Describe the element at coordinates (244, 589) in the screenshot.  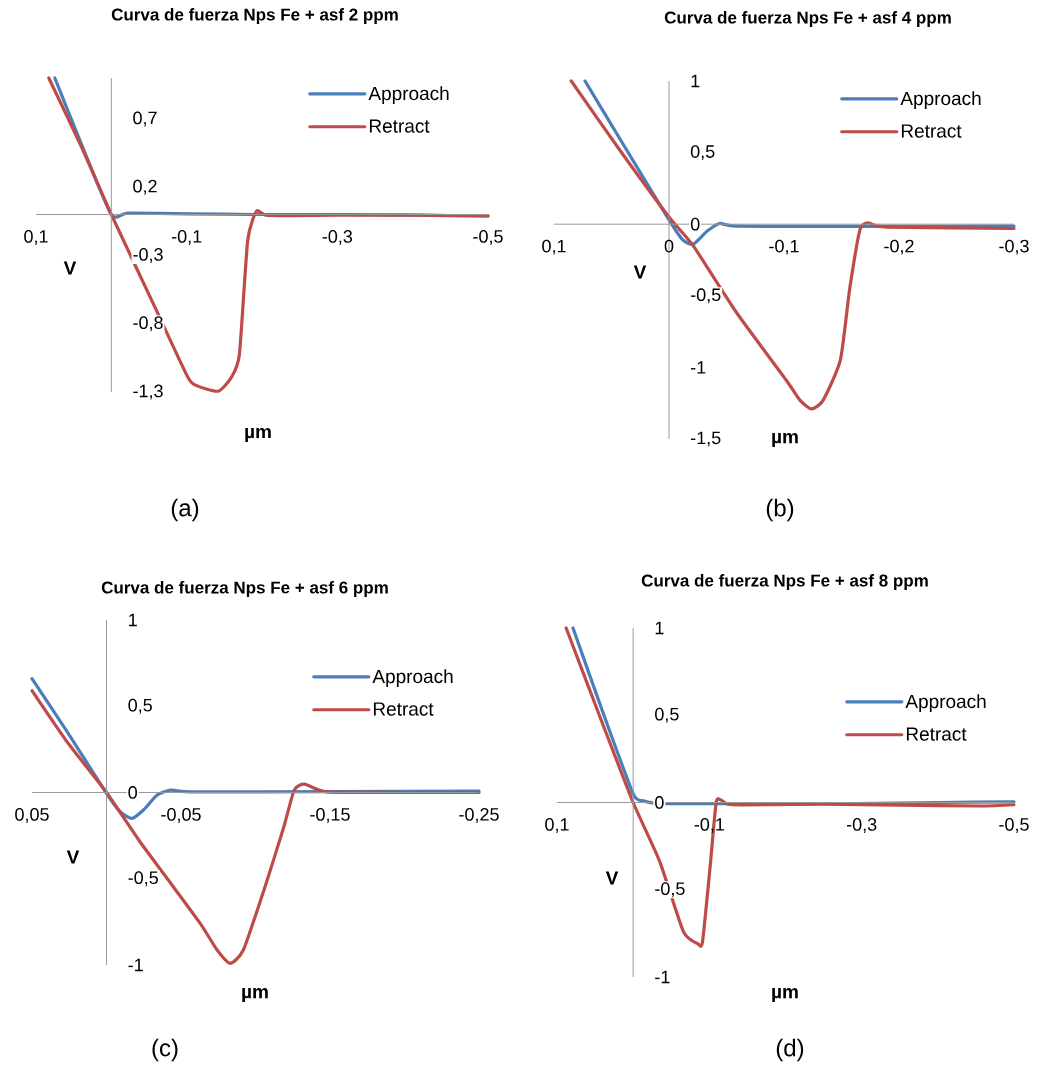
I see `chart-title: Curva de fuerza Nps Fe + asf 6 ppm` at that location.